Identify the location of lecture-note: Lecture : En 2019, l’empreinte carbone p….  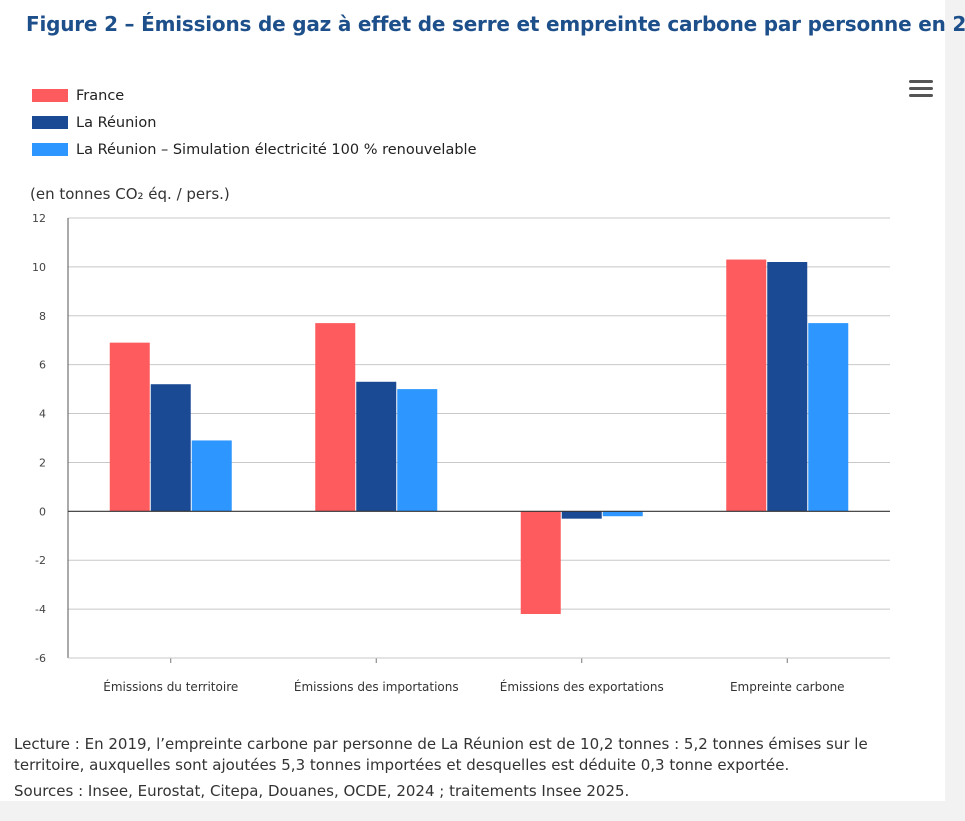
(441, 754).